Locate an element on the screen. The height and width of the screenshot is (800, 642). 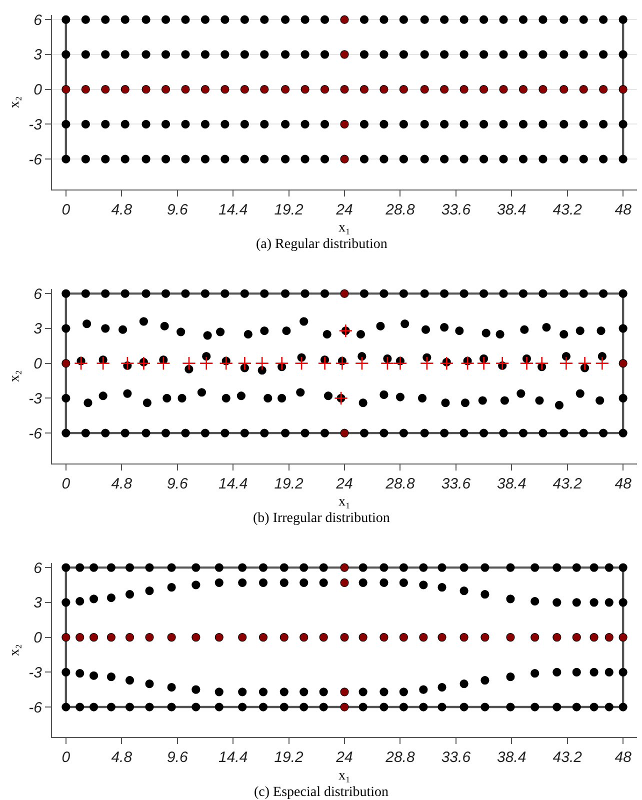
x-tick-label: 28.8 is located at coordinates (400, 757).